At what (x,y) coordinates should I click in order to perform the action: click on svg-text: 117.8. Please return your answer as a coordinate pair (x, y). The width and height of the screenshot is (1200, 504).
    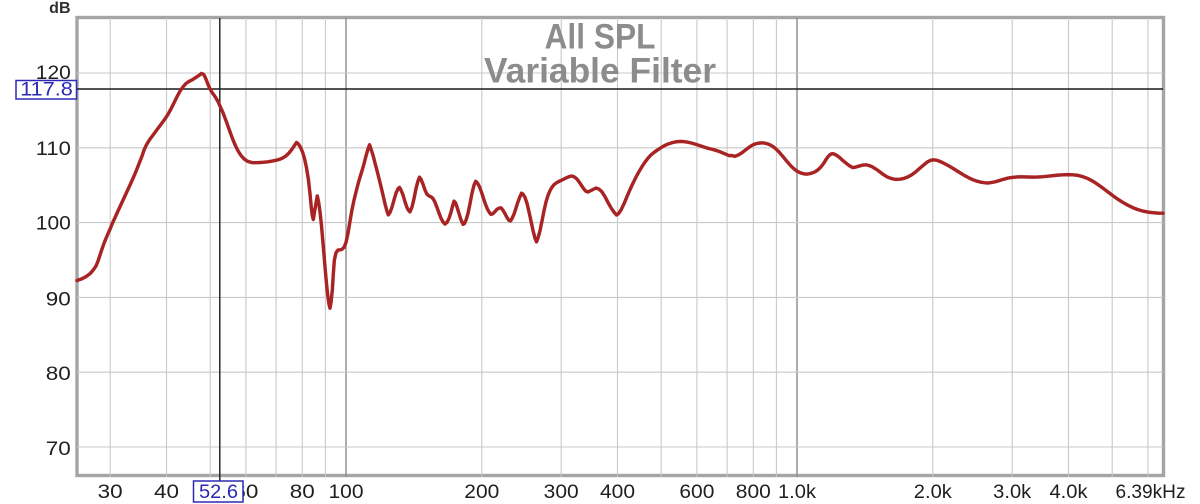
    Looking at the image, I should click on (46, 89).